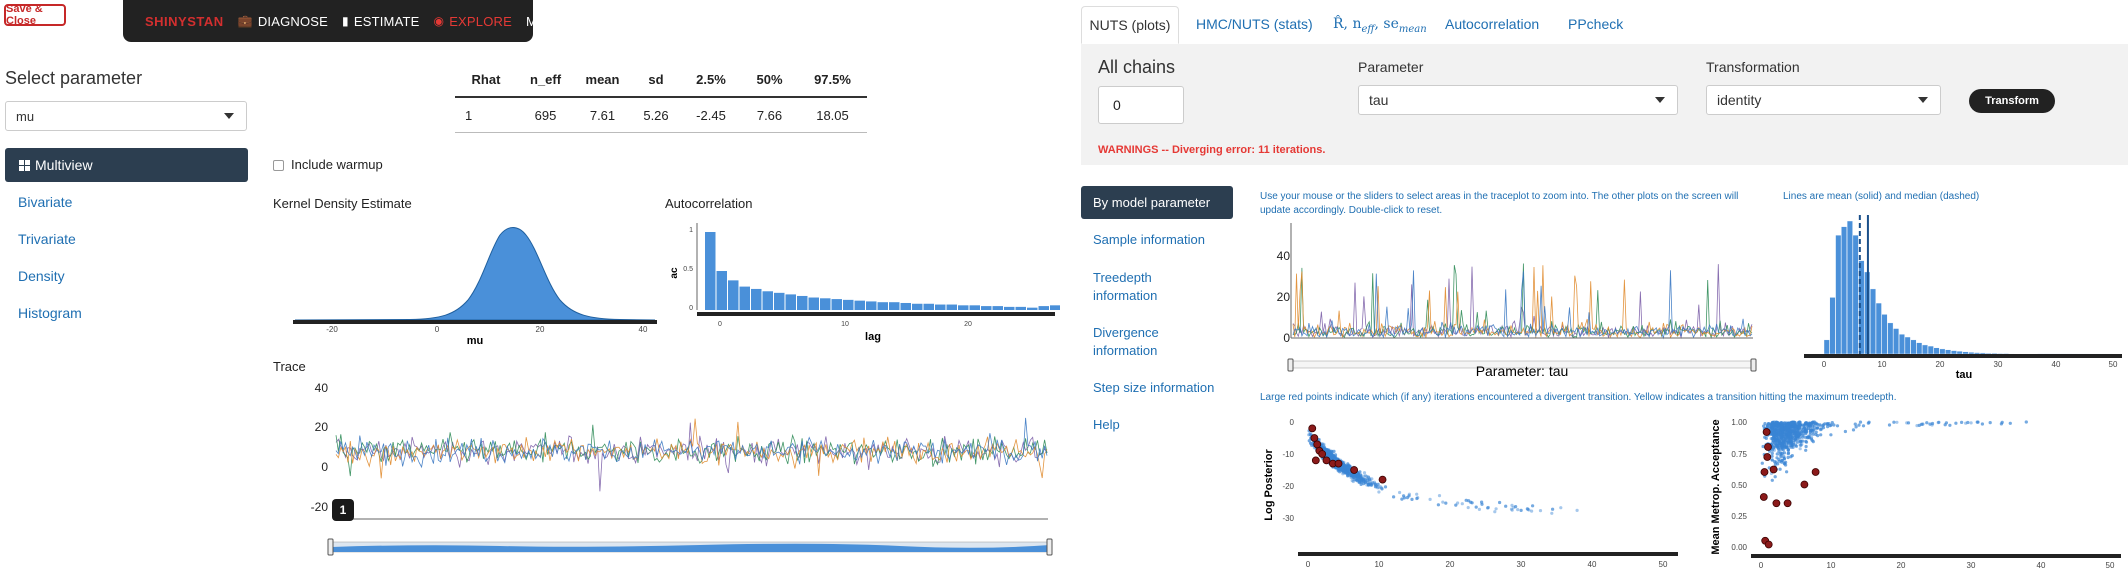  What do you see at coordinates (721, 290) in the screenshot?
I see `acf-bar` at bounding box center [721, 290].